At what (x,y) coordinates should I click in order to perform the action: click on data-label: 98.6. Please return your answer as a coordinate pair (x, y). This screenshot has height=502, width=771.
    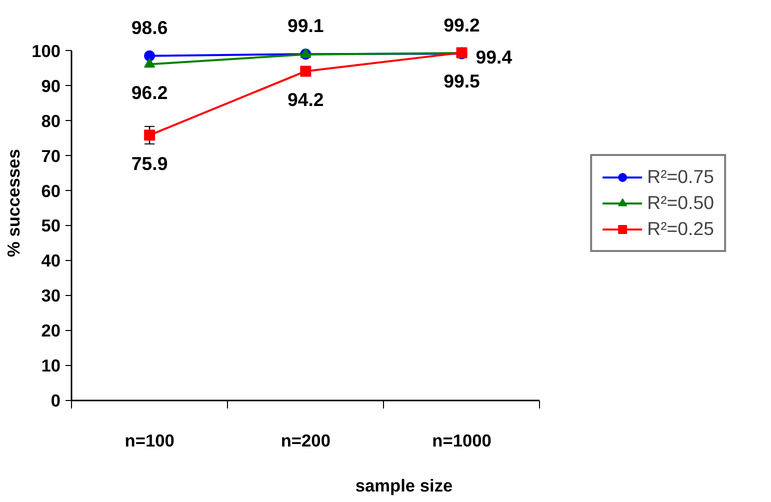
    Looking at the image, I should click on (149, 27).